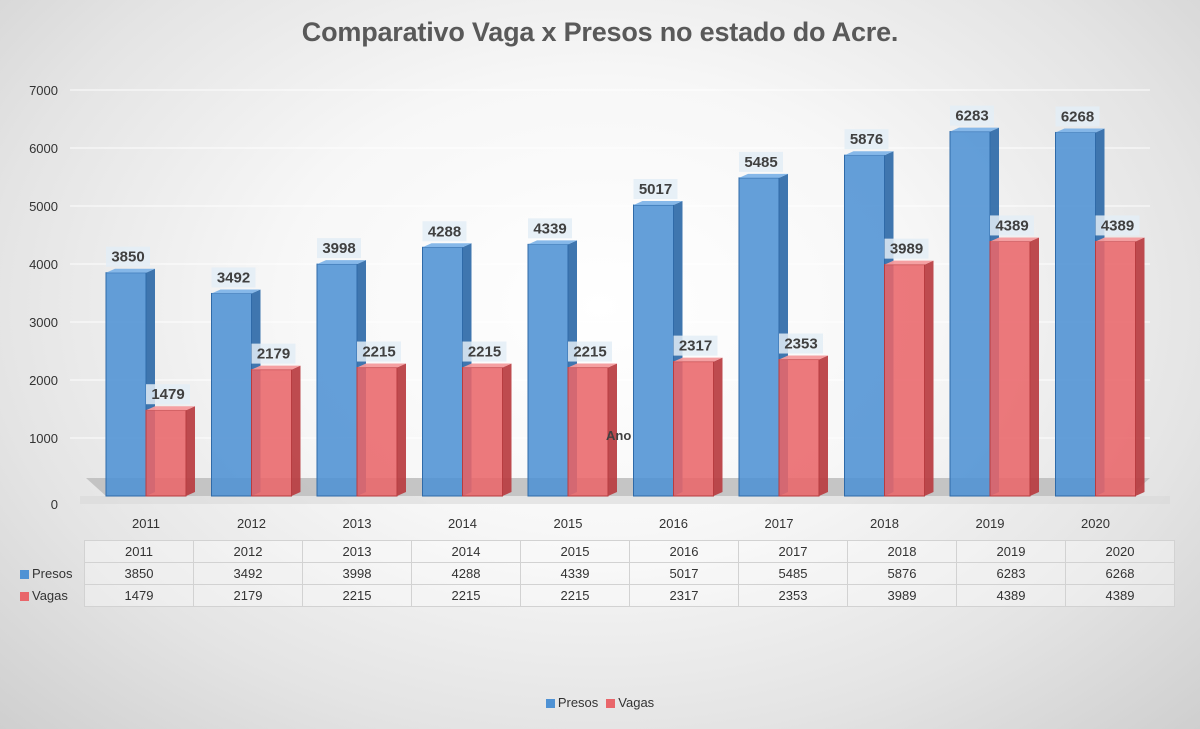 Image resolution: width=1200 pixels, height=729 pixels. What do you see at coordinates (1120, 551) in the screenshot?
I see `table-header-cell: 2020` at bounding box center [1120, 551].